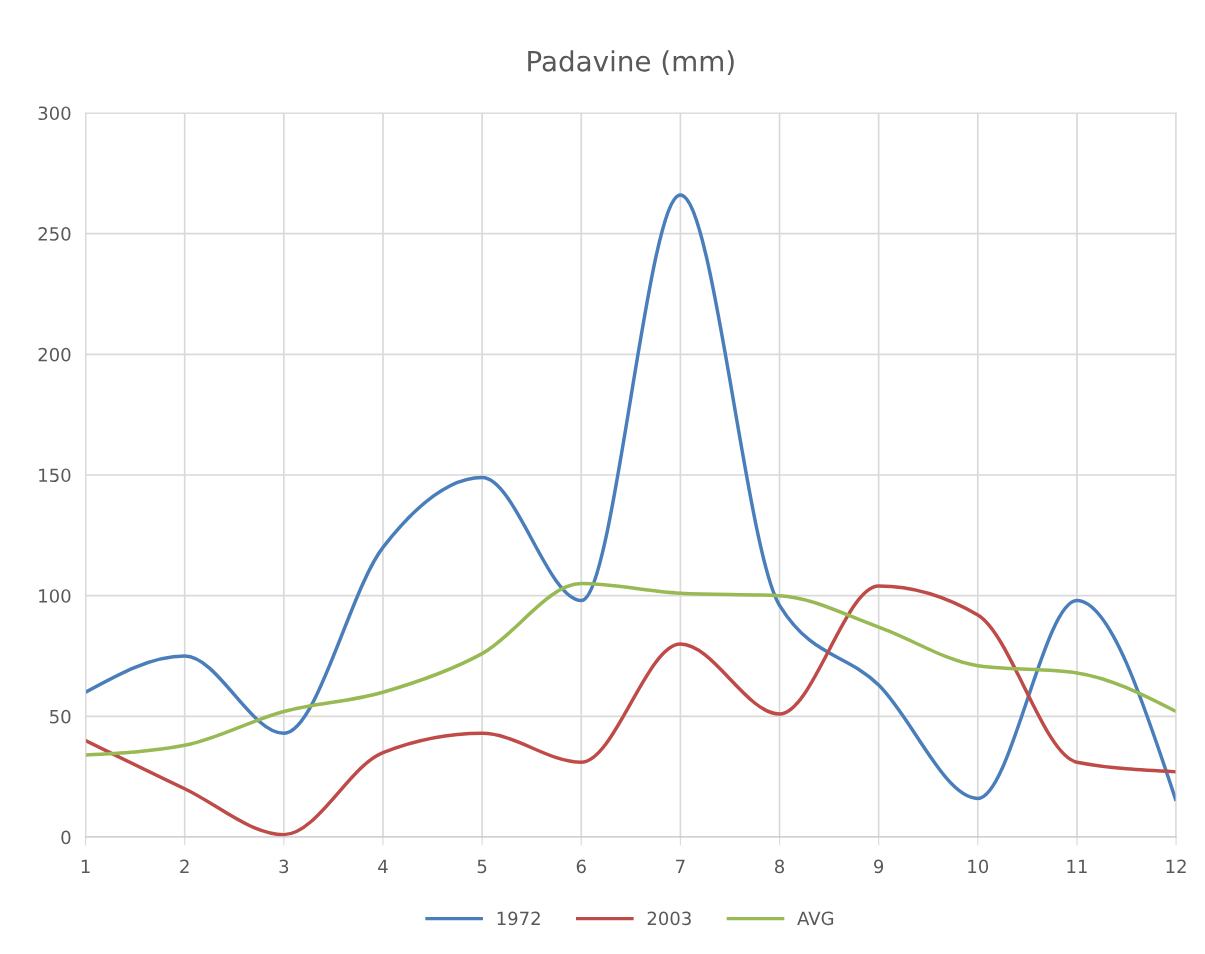 Image resolution: width=1205 pixels, height=954 pixels. I want to click on x-tick-label: 4, so click(383, 866).